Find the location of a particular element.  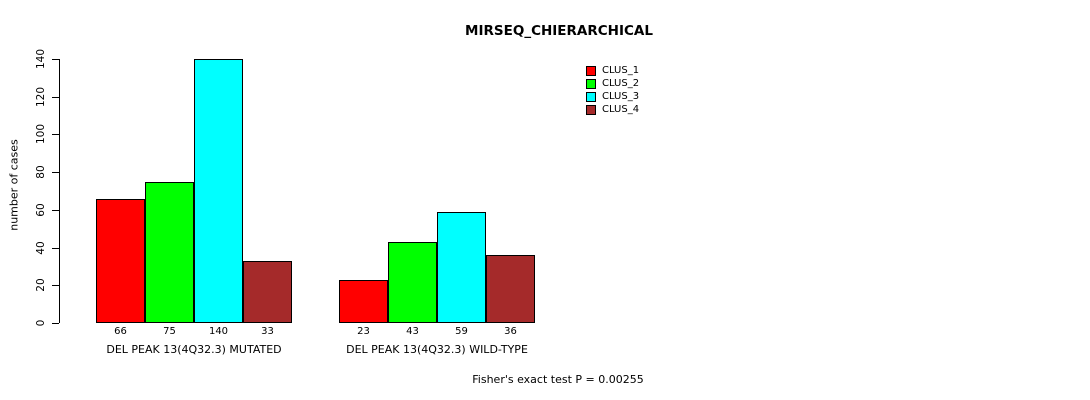

legend-item-clus_2: CLUS_2 is located at coordinates (612, 83).